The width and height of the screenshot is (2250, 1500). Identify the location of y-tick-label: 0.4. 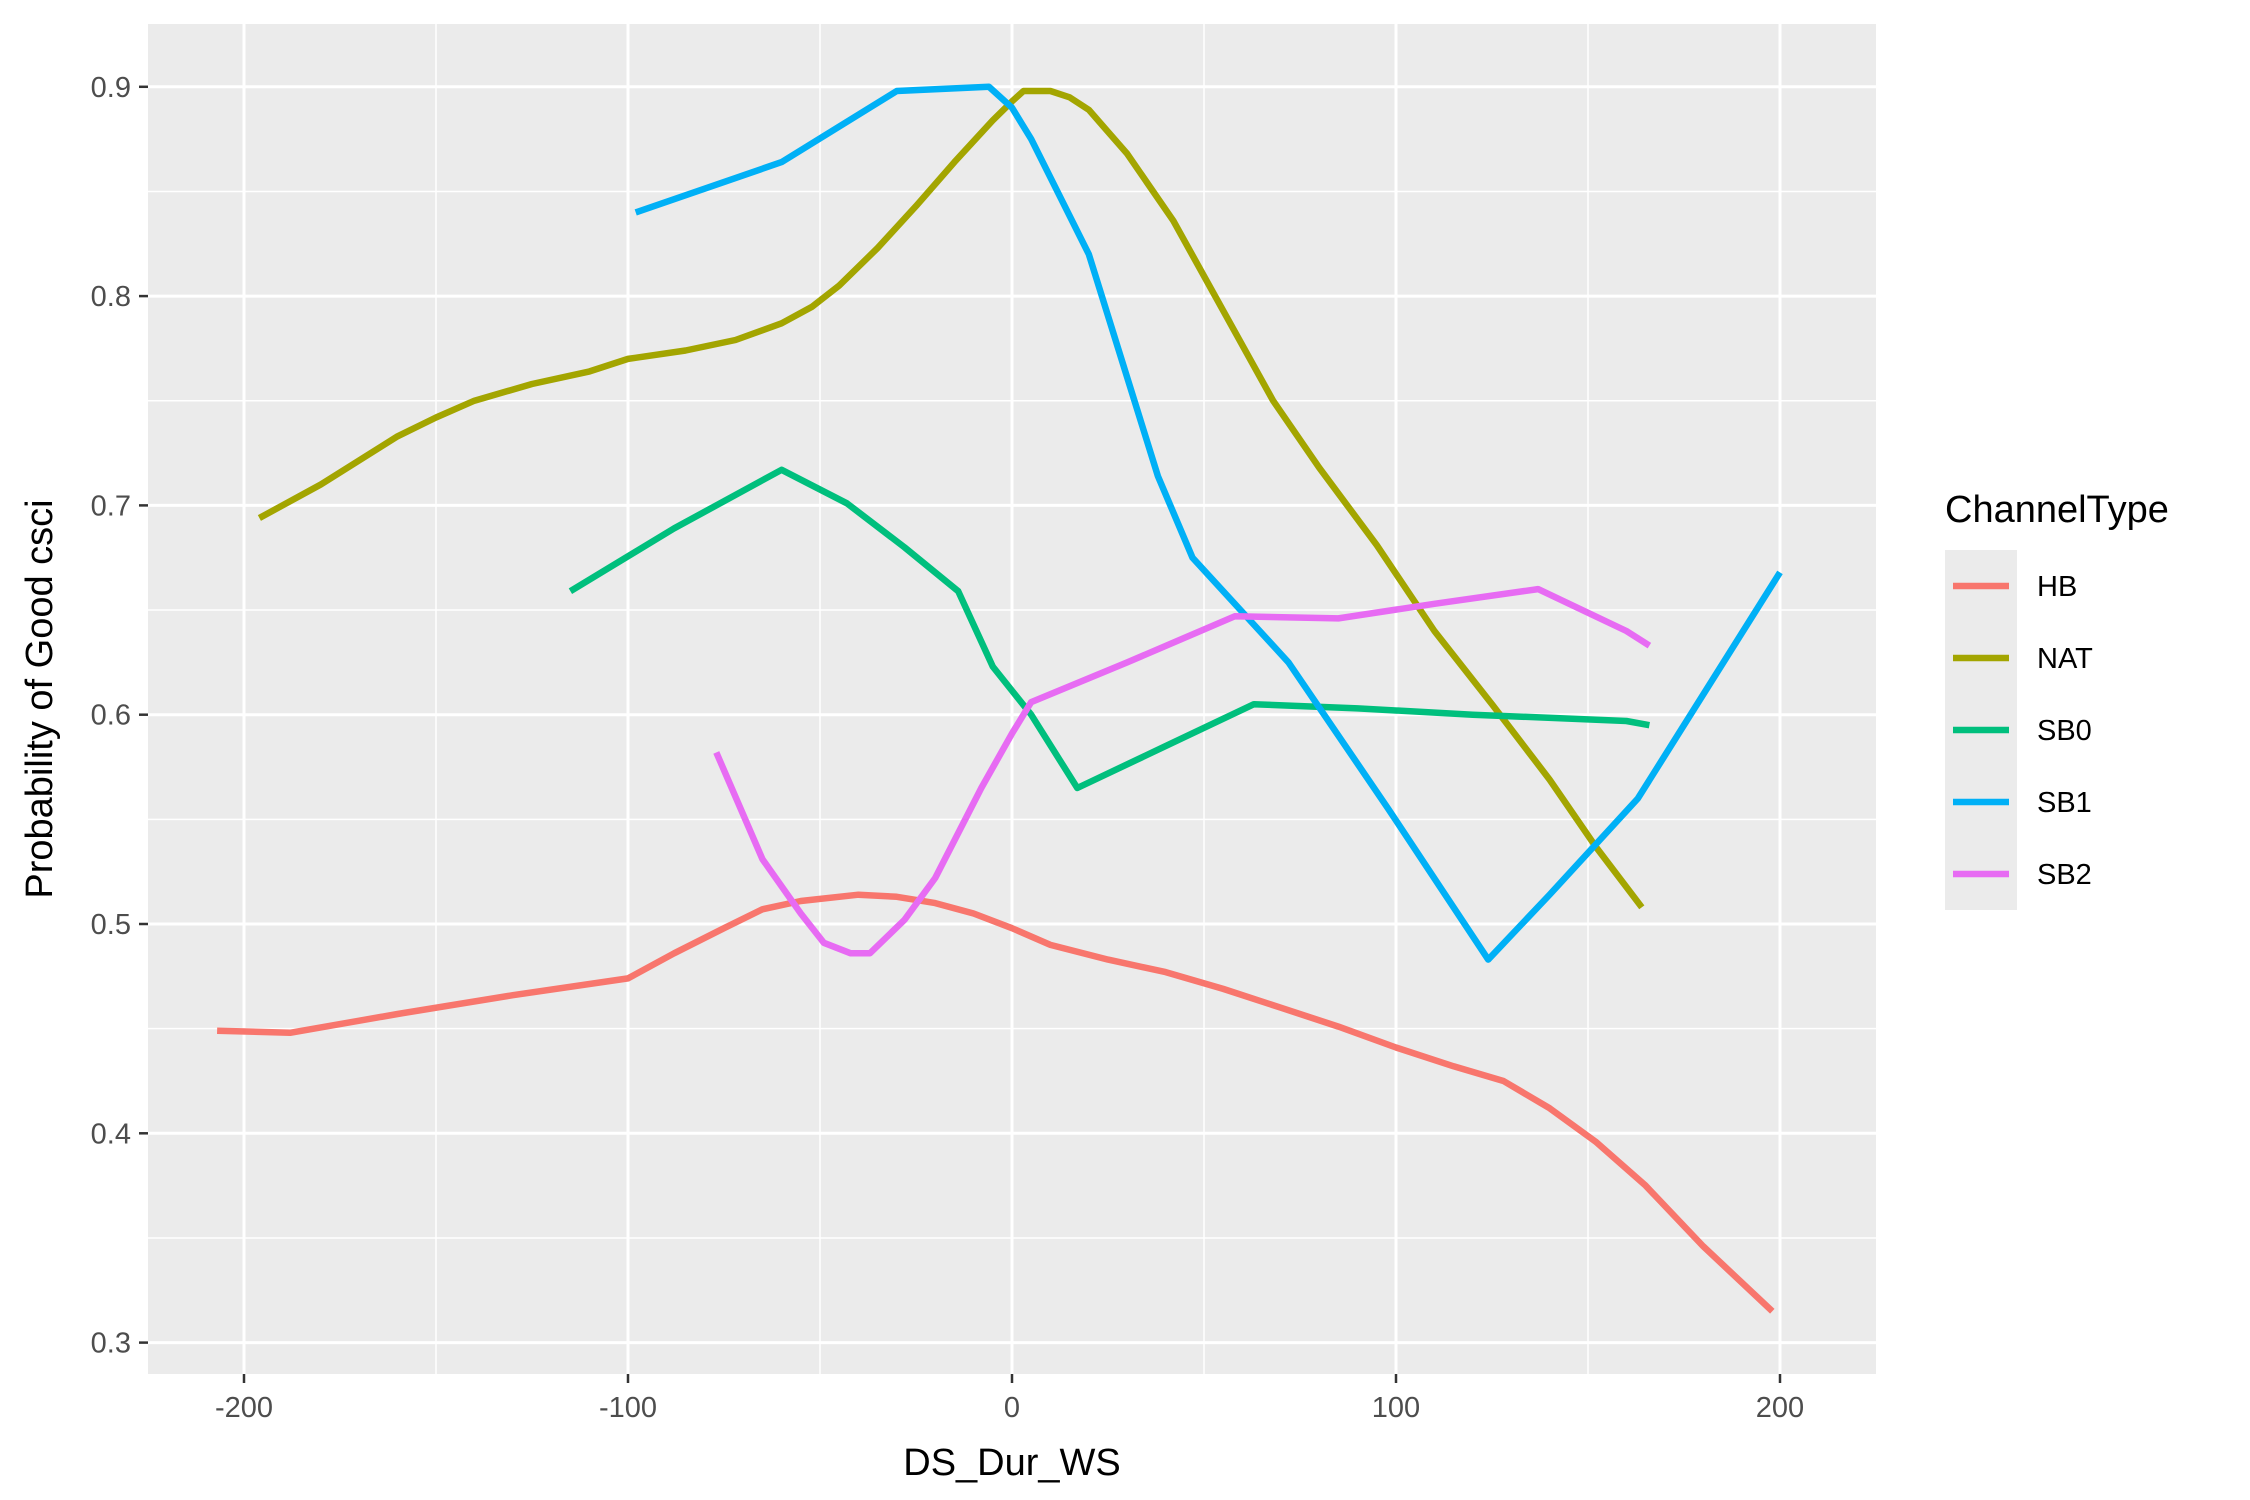
(111, 1134).